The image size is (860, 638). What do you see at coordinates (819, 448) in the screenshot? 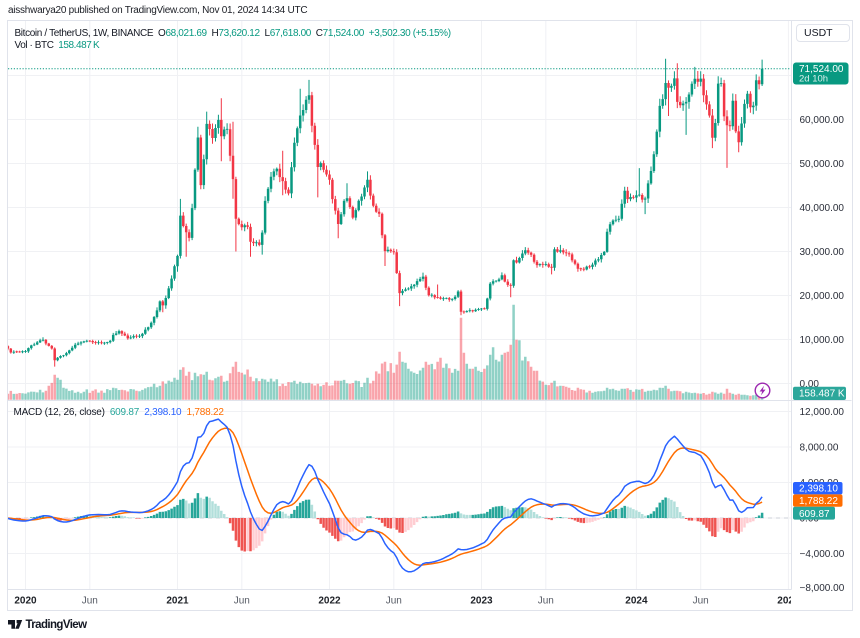
I see `svg-text: 8,000.00` at bounding box center [819, 448].